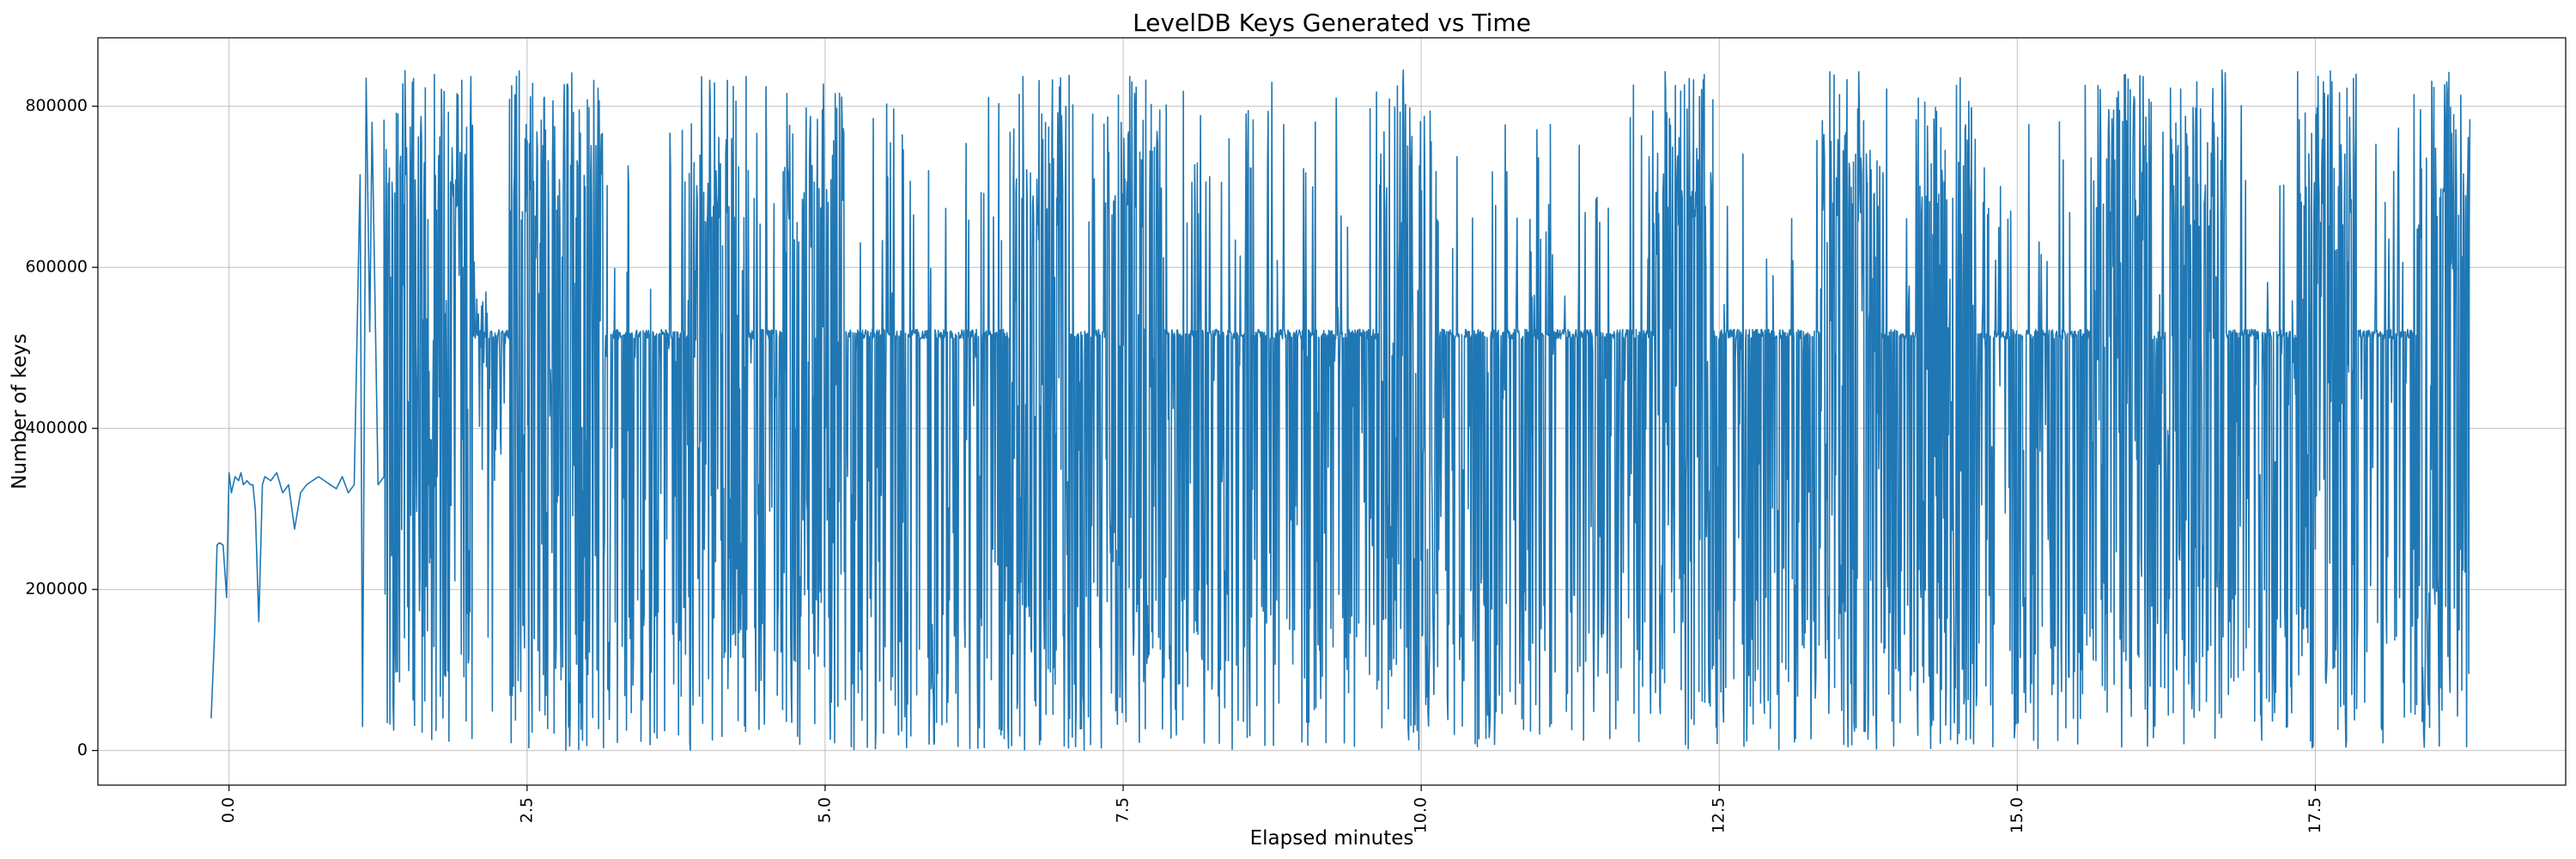 This screenshot has width=2576, height=859. What do you see at coordinates (229, 810) in the screenshot?
I see `x-tick-label: 0.0` at bounding box center [229, 810].